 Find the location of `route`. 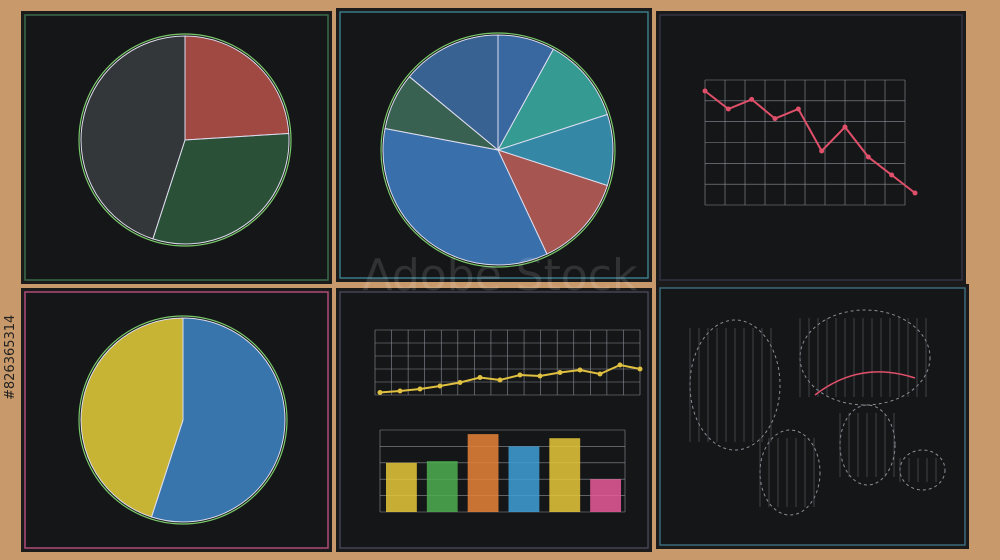

route is located at coordinates (865, 383).